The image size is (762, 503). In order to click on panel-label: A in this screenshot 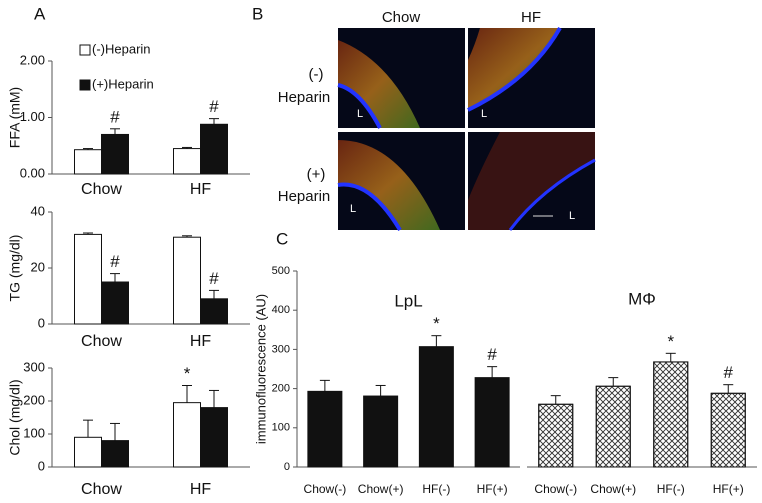, I will do `click(40, 13)`.